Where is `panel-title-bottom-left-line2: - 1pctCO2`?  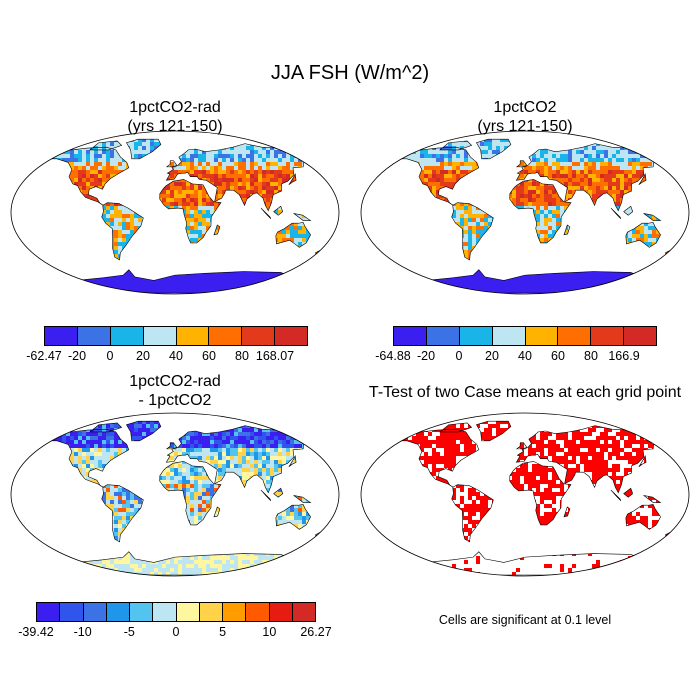 panel-title-bottom-left-line2: - 1pctCO2 is located at coordinates (175, 400).